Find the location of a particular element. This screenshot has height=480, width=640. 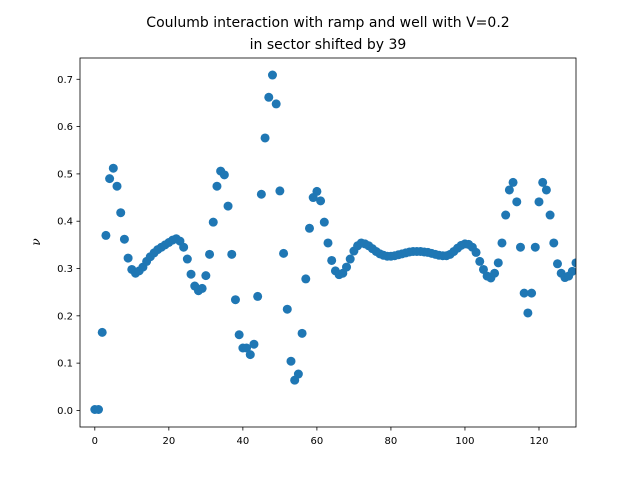

x-tick-label: 0 is located at coordinates (95, 441).